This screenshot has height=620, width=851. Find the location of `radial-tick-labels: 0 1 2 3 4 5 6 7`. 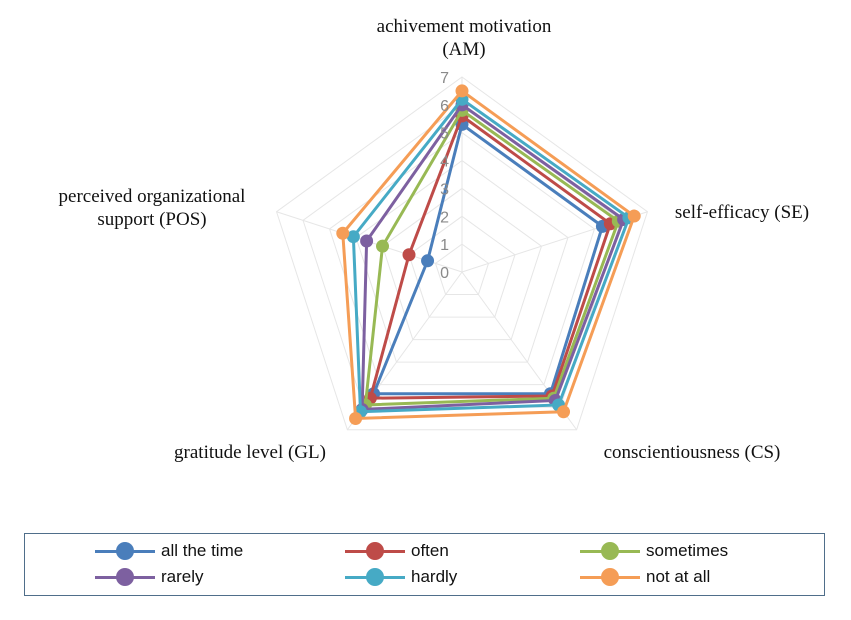

radial-tick-labels: 0 1 2 3 4 5 6 7 is located at coordinates (444, 176).